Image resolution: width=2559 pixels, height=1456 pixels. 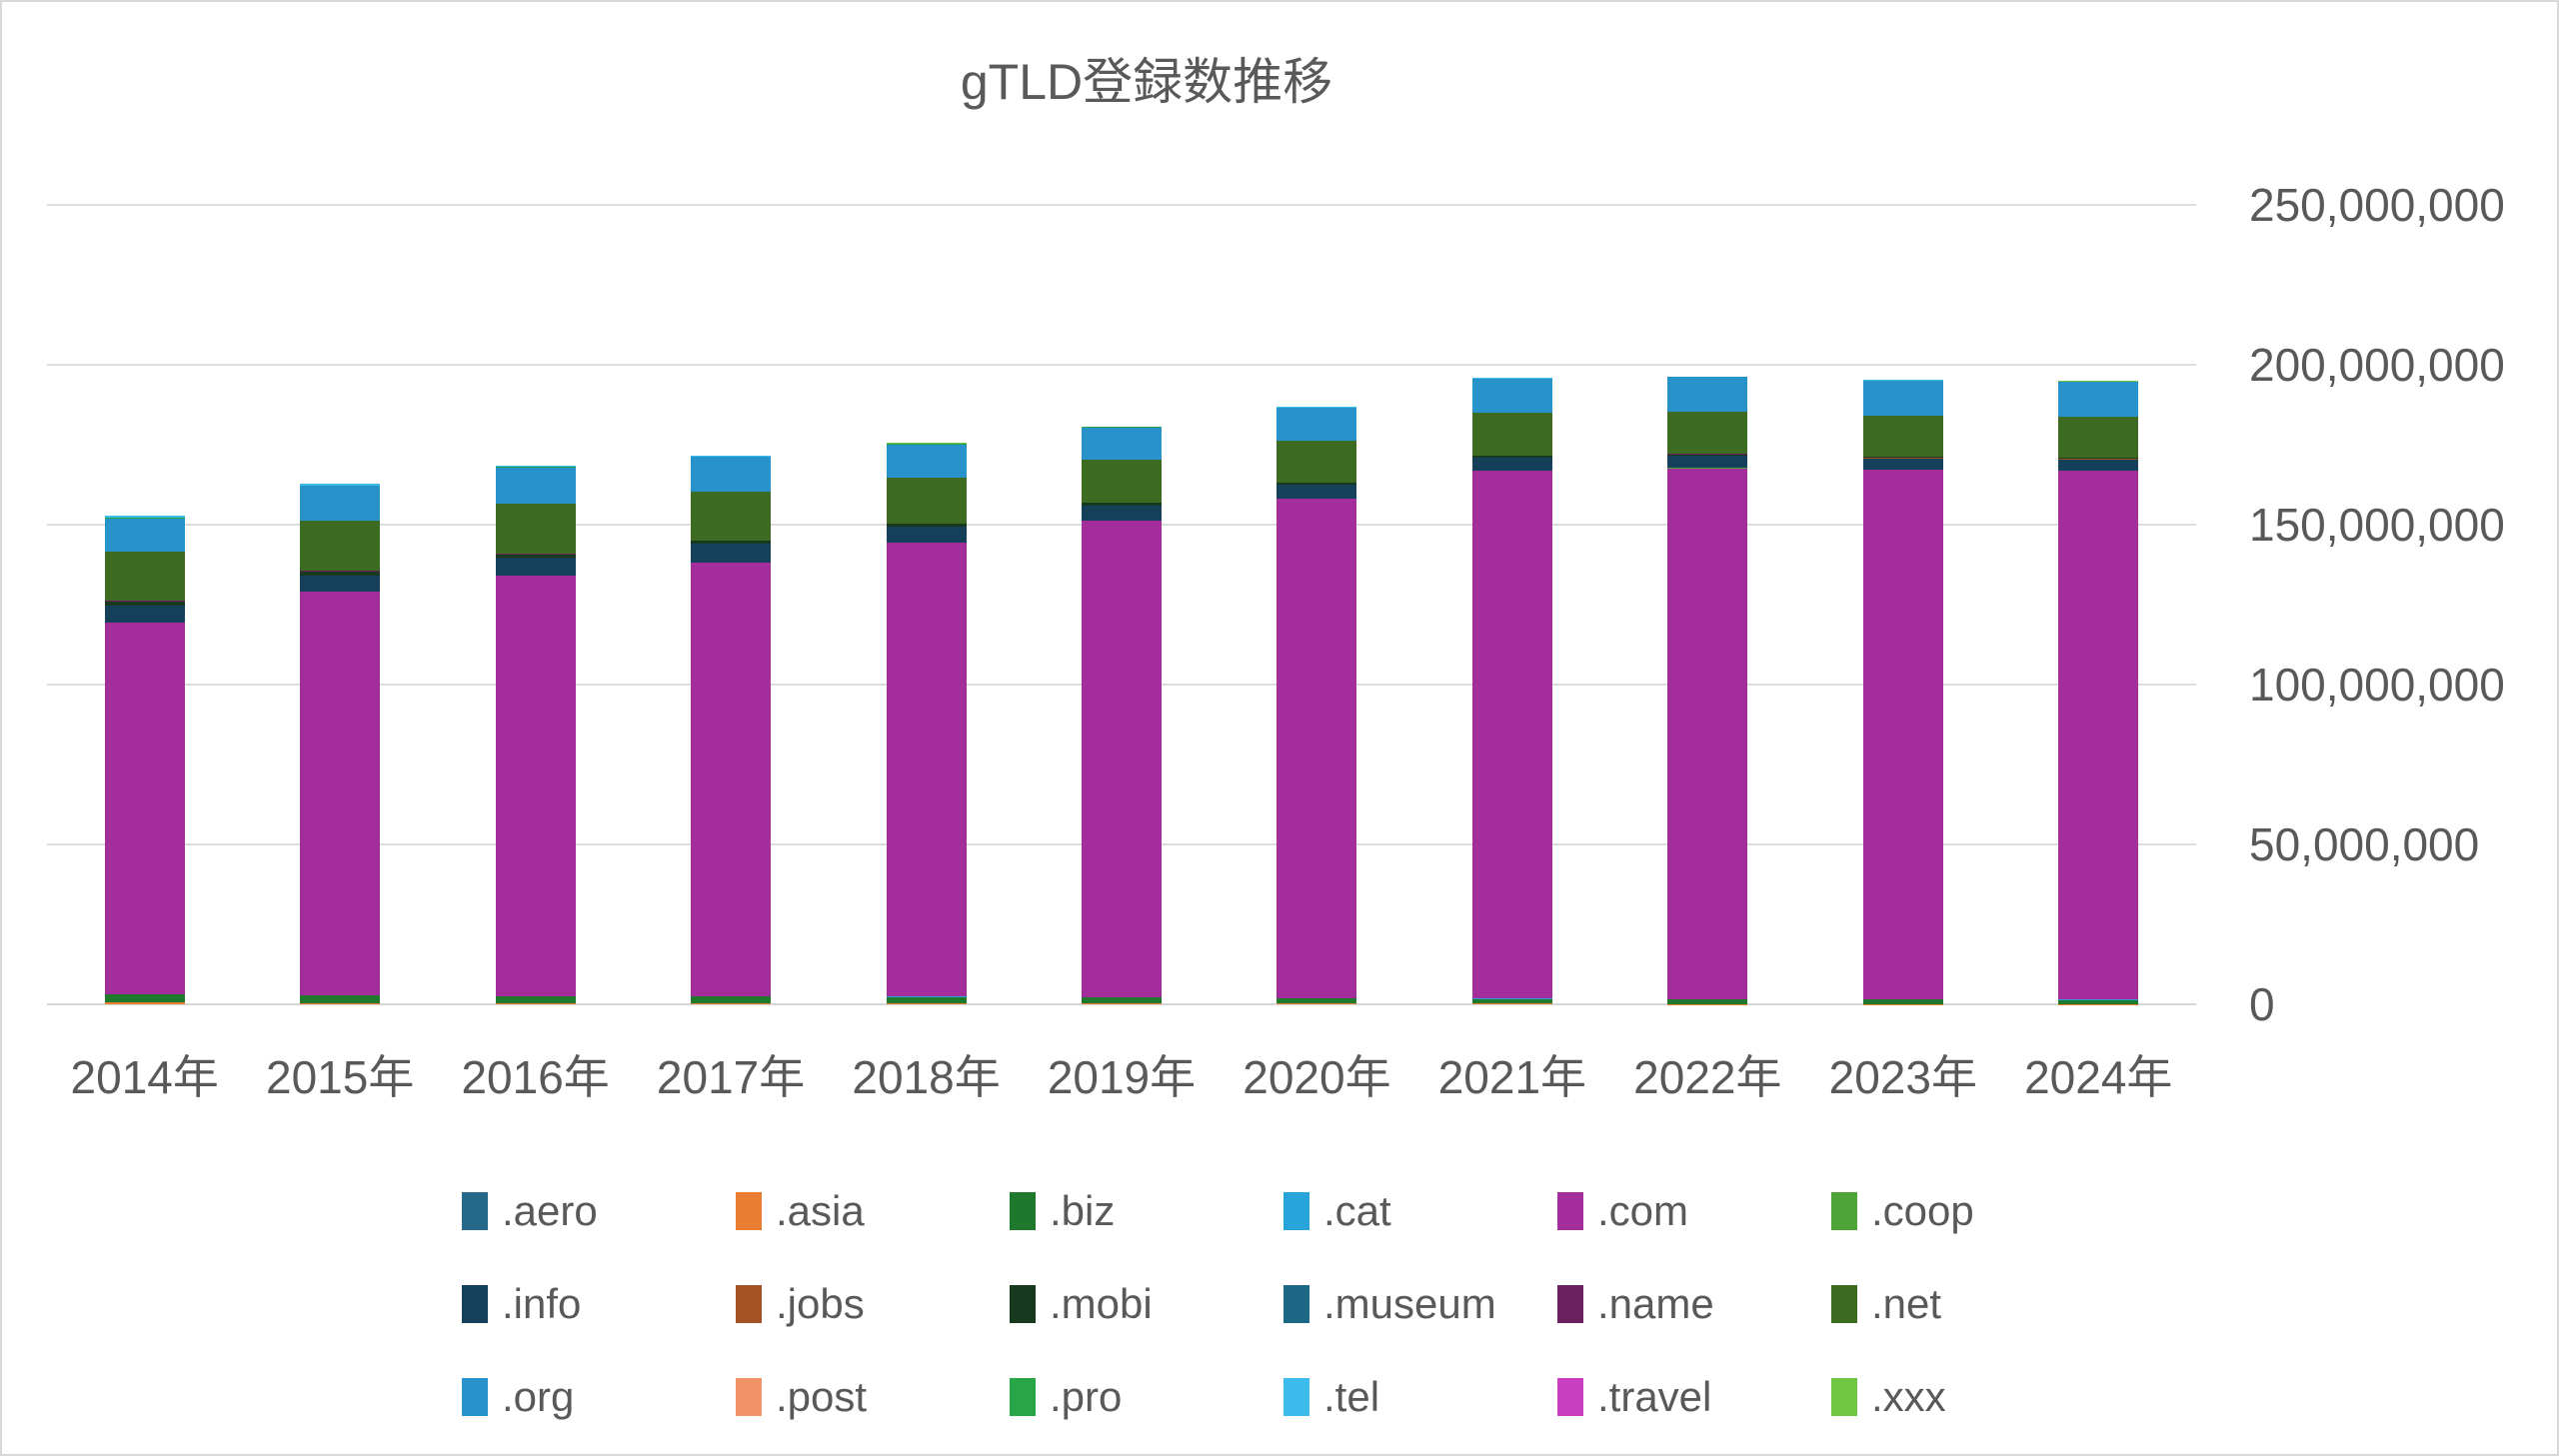 What do you see at coordinates (926, 1077) in the screenshot?
I see `x-axis-label: 2018年` at bounding box center [926, 1077].